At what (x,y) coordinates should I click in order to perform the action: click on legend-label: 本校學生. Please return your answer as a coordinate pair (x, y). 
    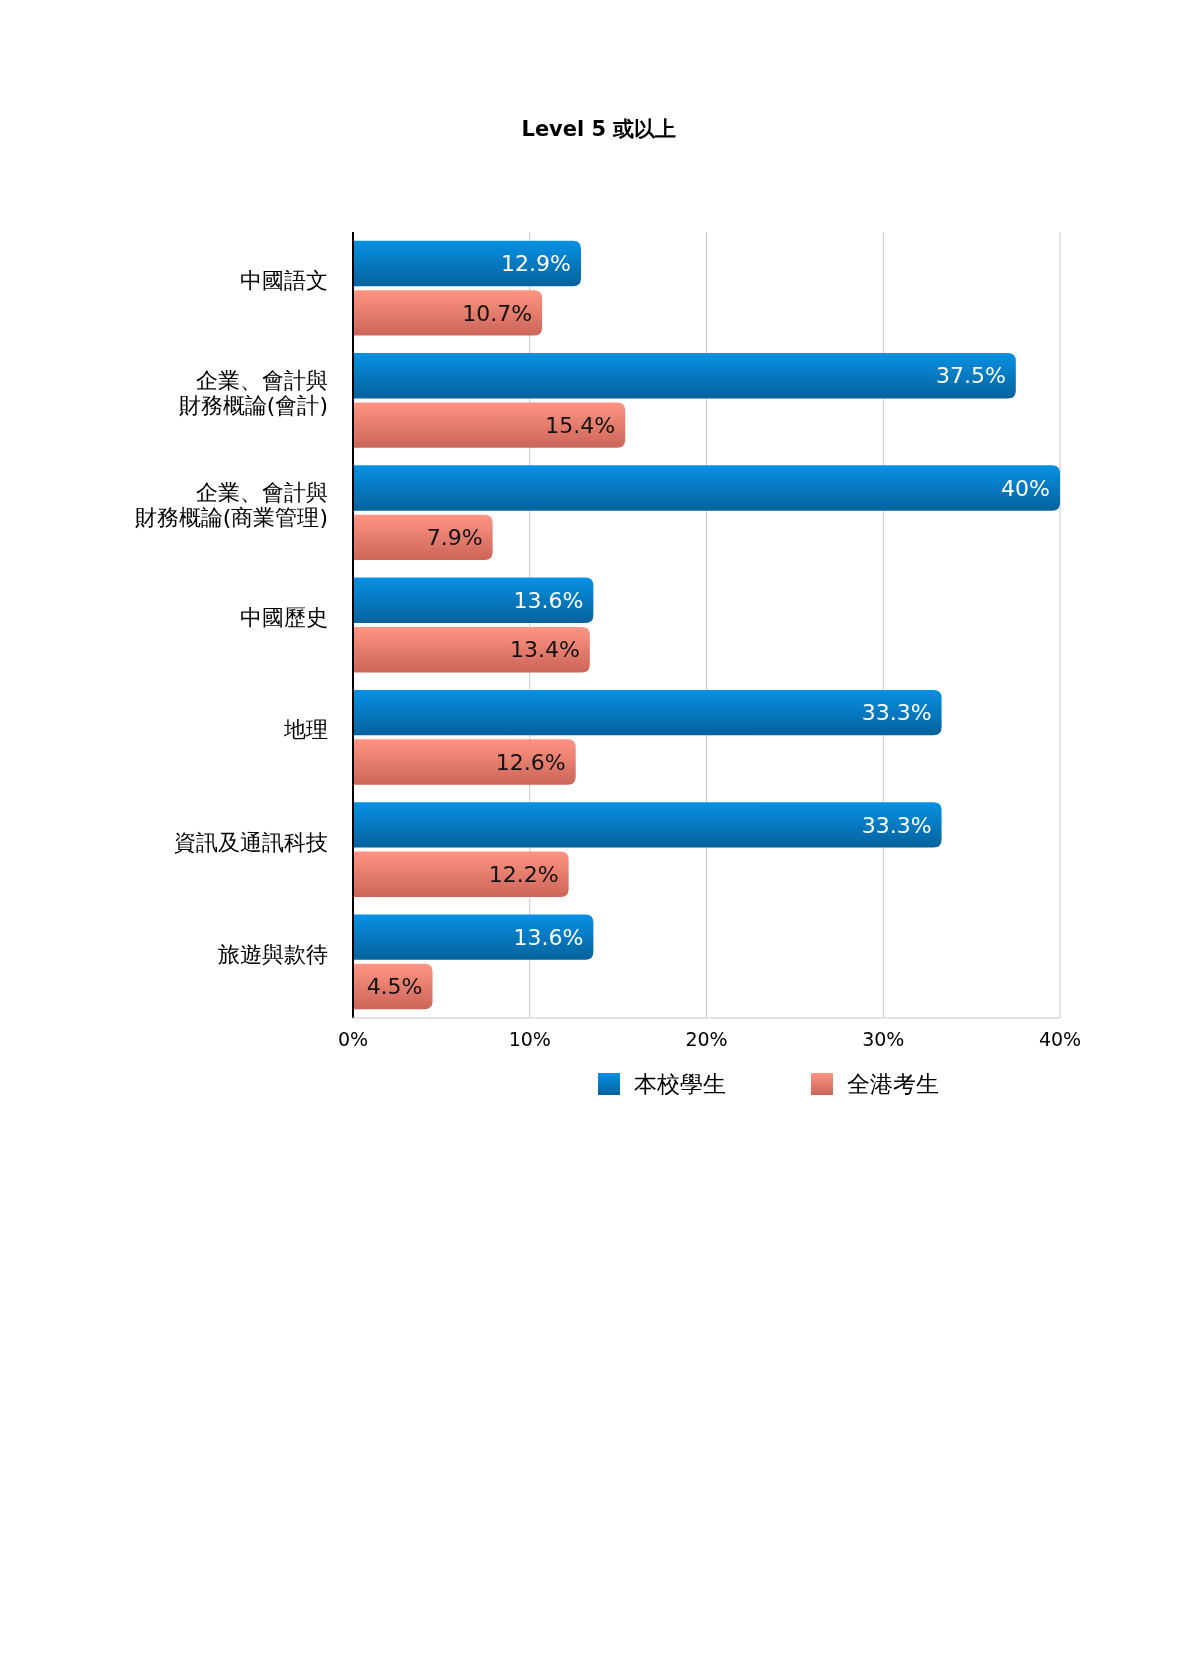
    Looking at the image, I should click on (680, 1084).